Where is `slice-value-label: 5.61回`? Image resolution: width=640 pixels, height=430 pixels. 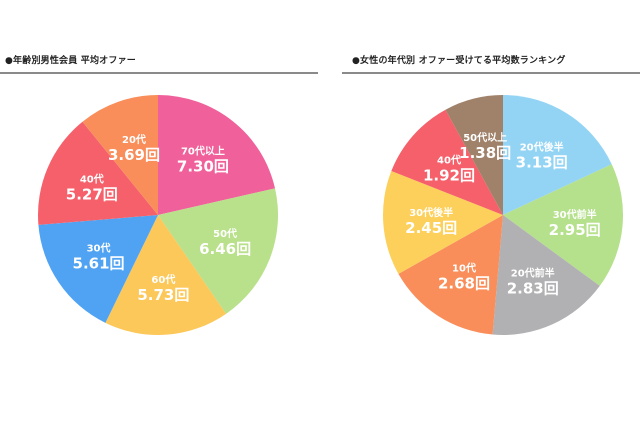 slice-value-label: 5.61回 is located at coordinates (99, 264).